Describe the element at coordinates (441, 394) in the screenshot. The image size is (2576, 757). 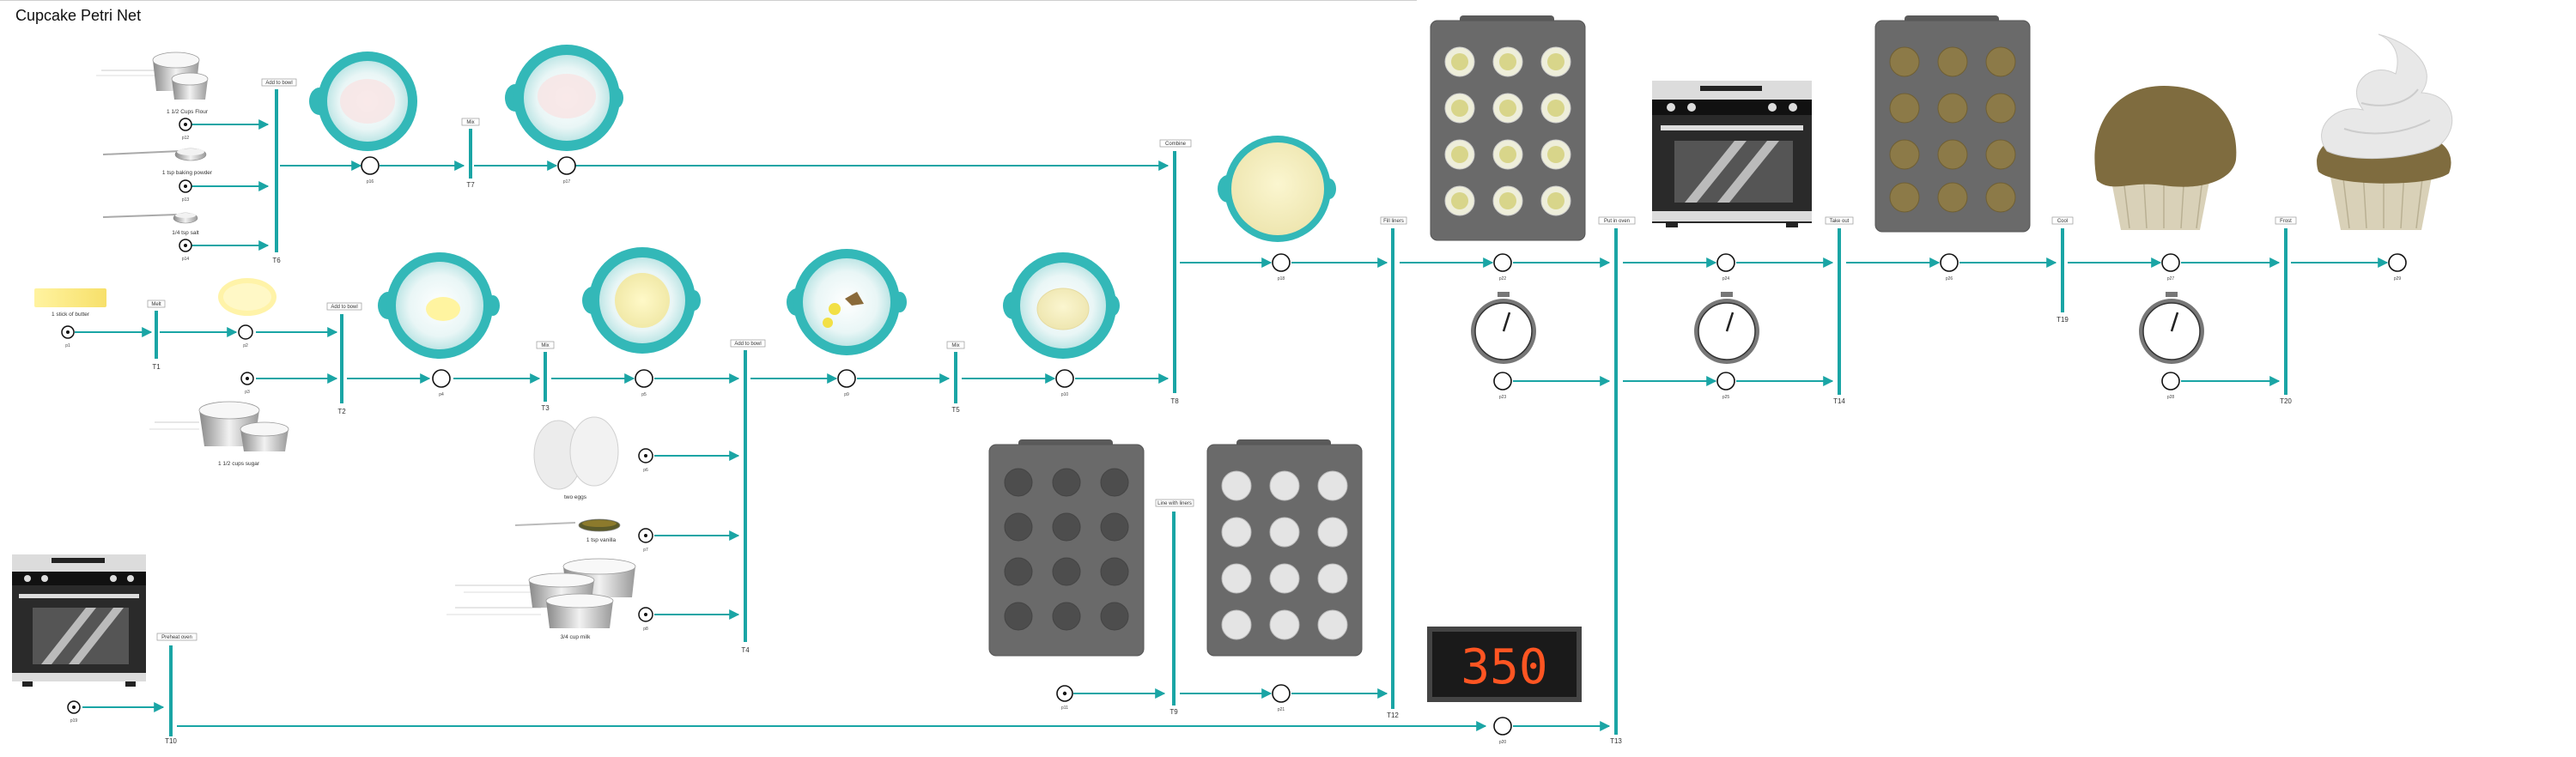
I see `svg-text: p4` at that location.